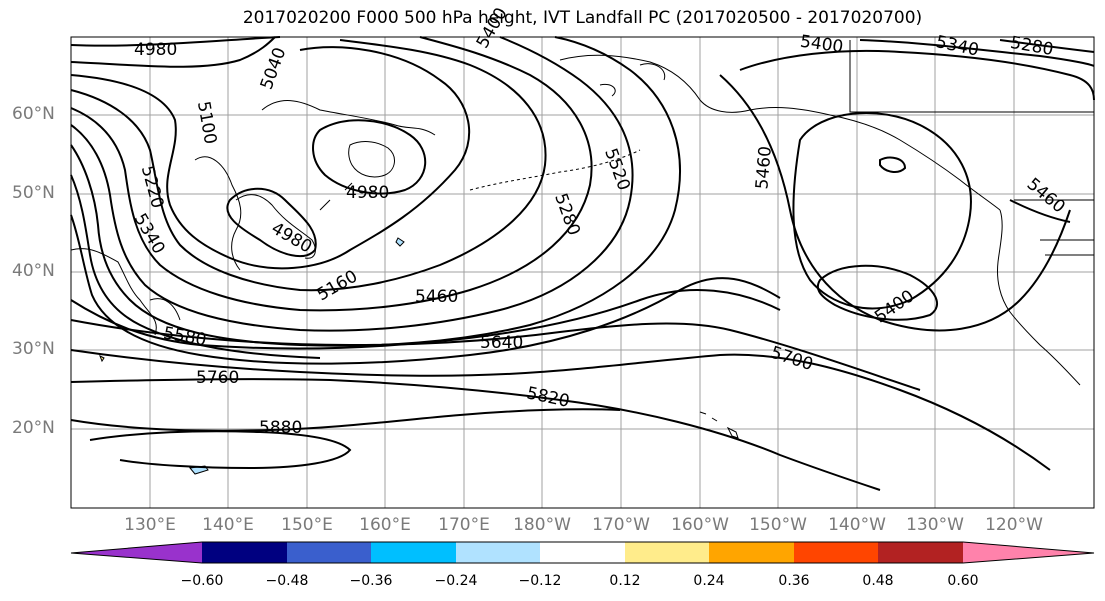 The height and width of the screenshot is (601, 1105). I want to click on coast-alaska, so click(780, 132).